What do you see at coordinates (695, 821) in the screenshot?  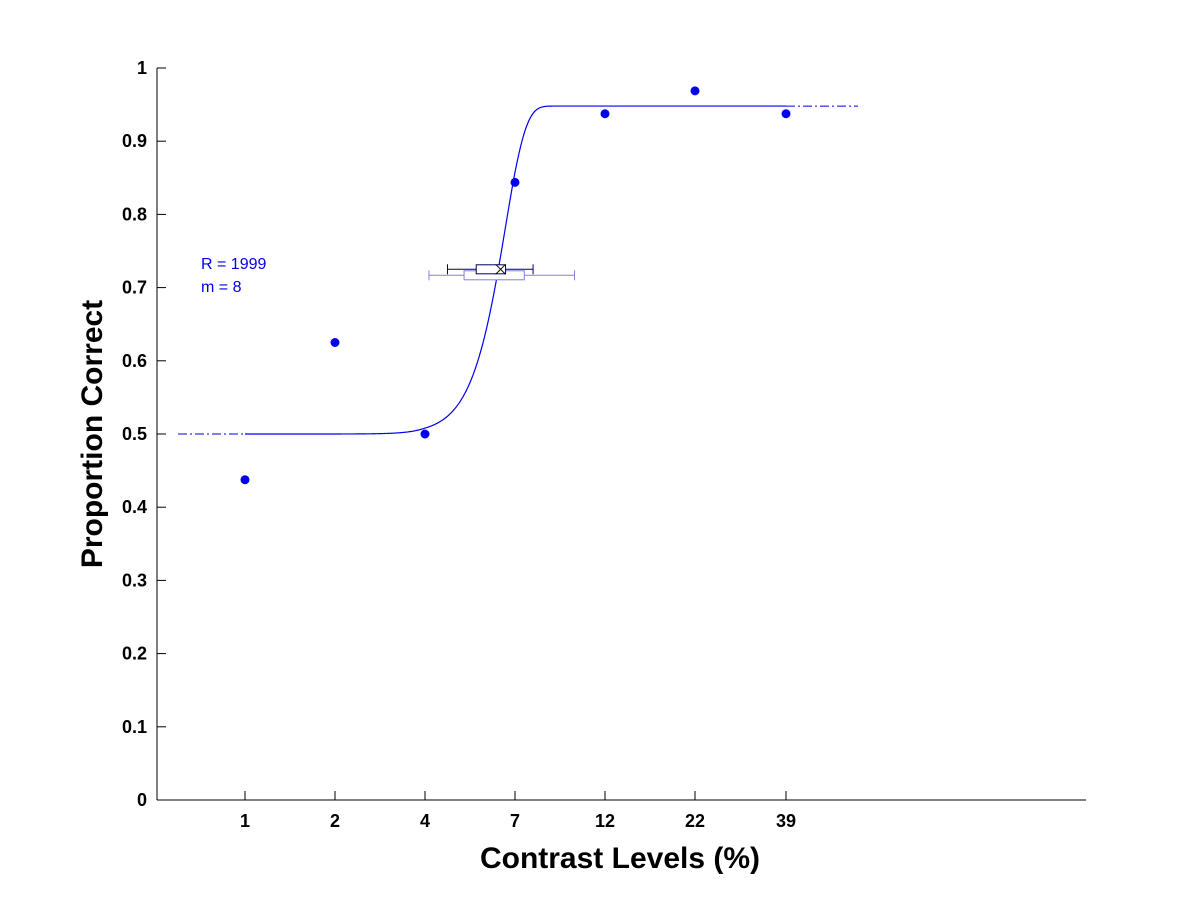 I see `x-tick-label: 22` at bounding box center [695, 821].